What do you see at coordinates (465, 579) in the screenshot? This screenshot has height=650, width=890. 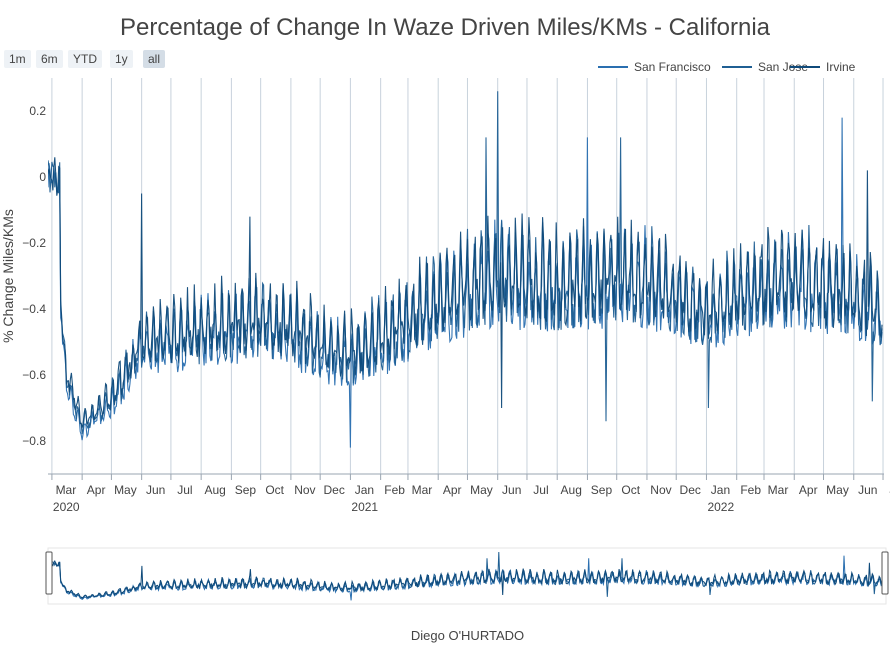 I see `navigator-line` at bounding box center [465, 579].